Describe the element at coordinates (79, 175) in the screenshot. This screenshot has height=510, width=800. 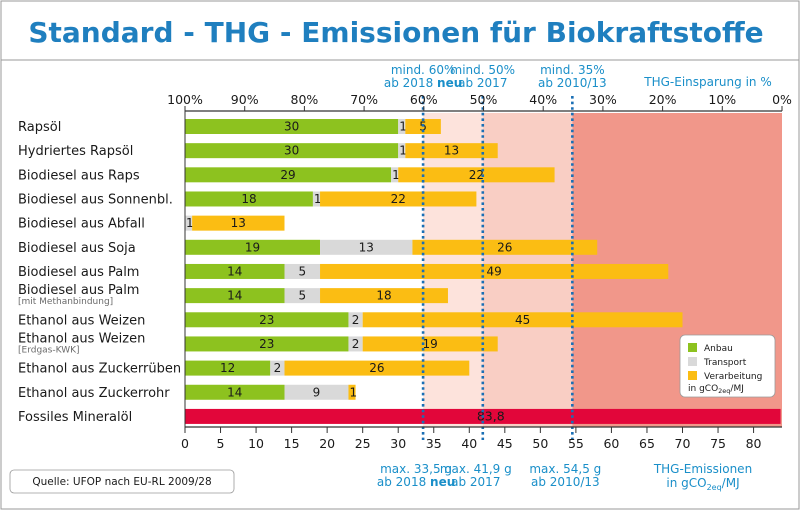
I see `category-label: Biodiesel aus Raps` at that location.